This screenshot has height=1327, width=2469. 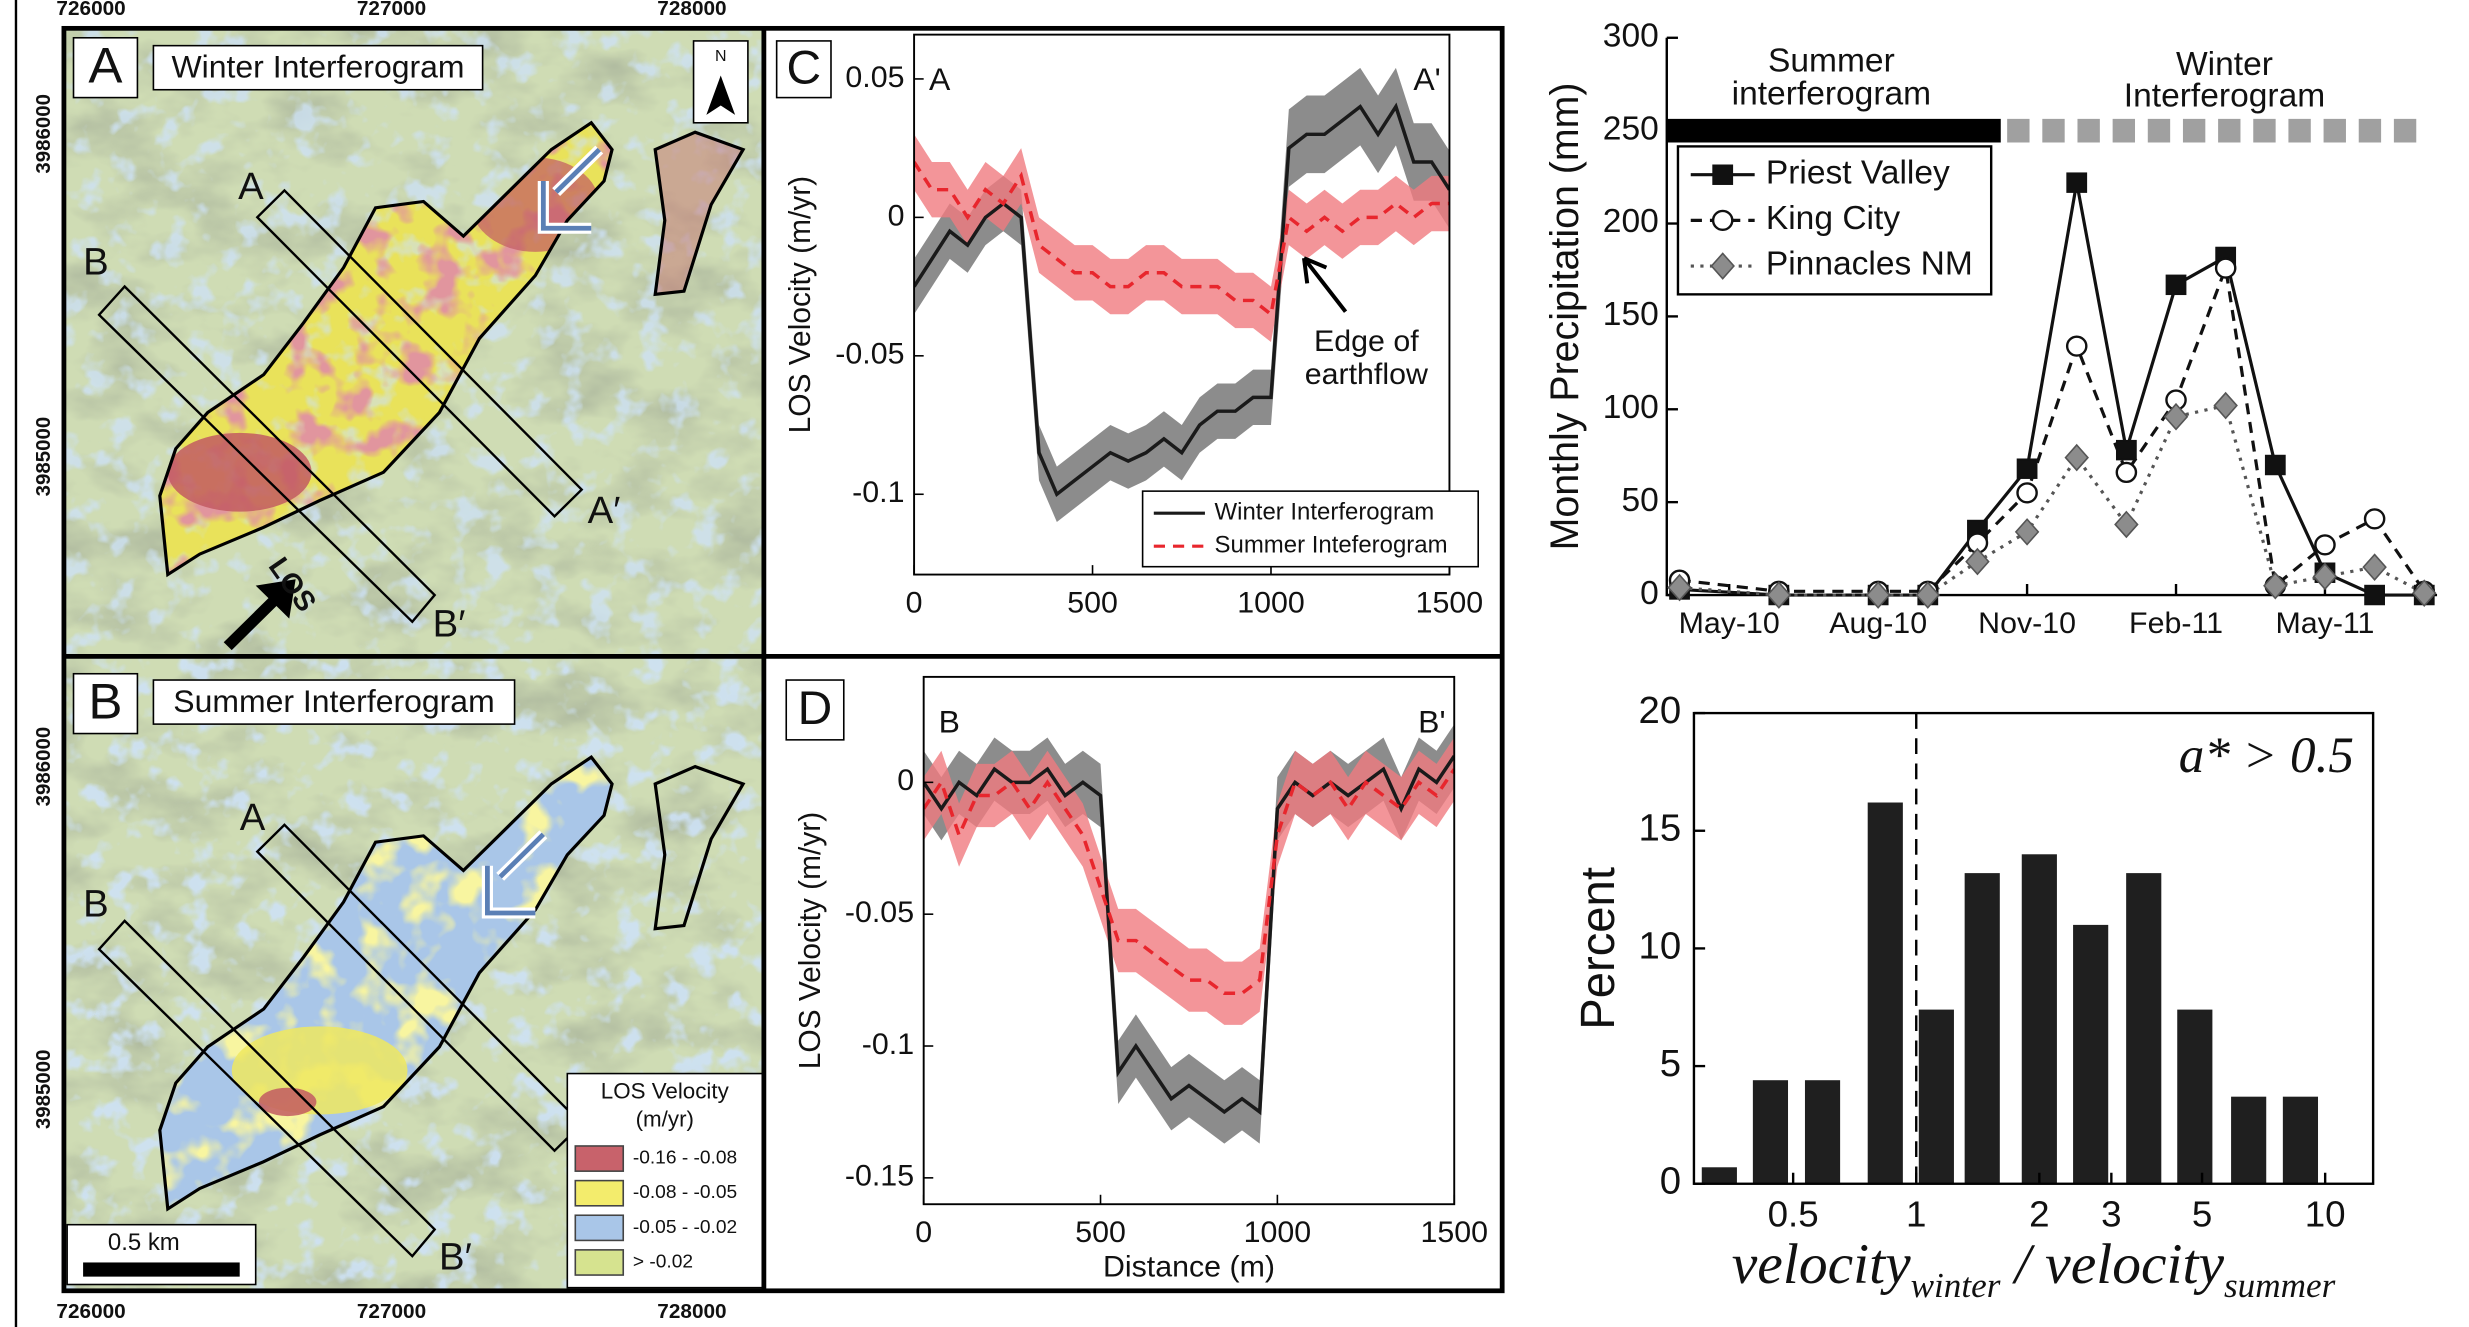 I want to click on map-title: Summer Interferogram, so click(x=333, y=701).